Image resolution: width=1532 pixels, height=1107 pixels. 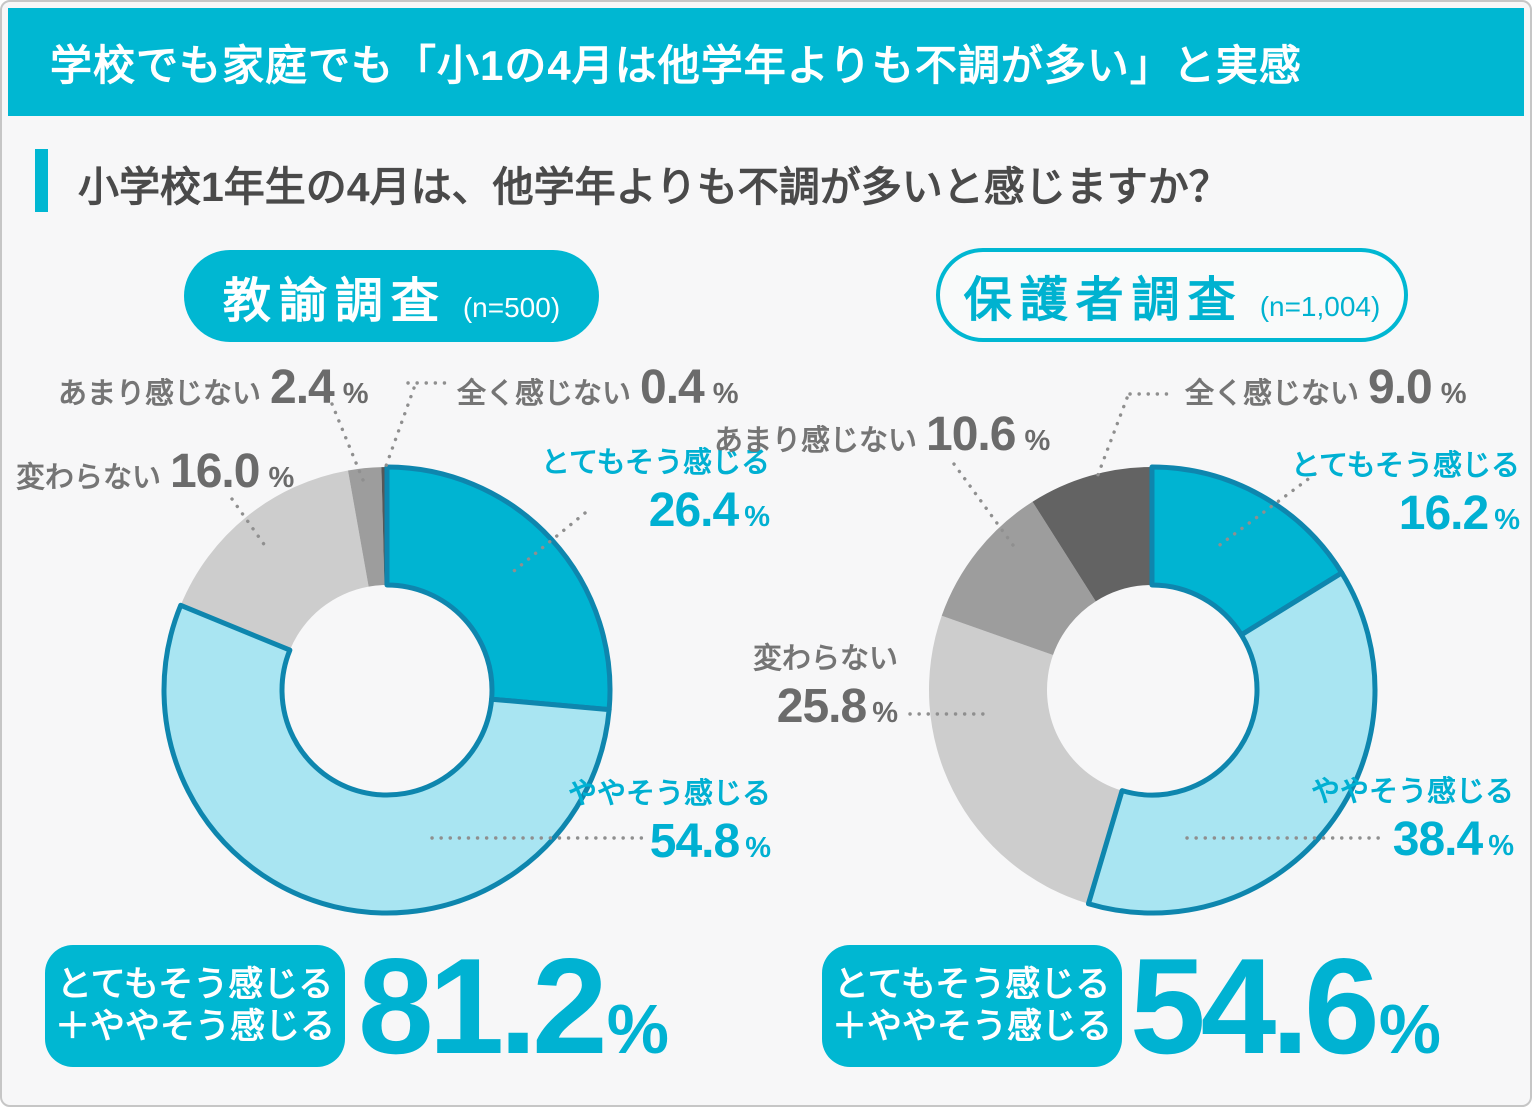 I want to click on page-title: 学校でも家庭でも「小1の4月は他学年よりも不調が多い」と実感, so click(x=676, y=65).